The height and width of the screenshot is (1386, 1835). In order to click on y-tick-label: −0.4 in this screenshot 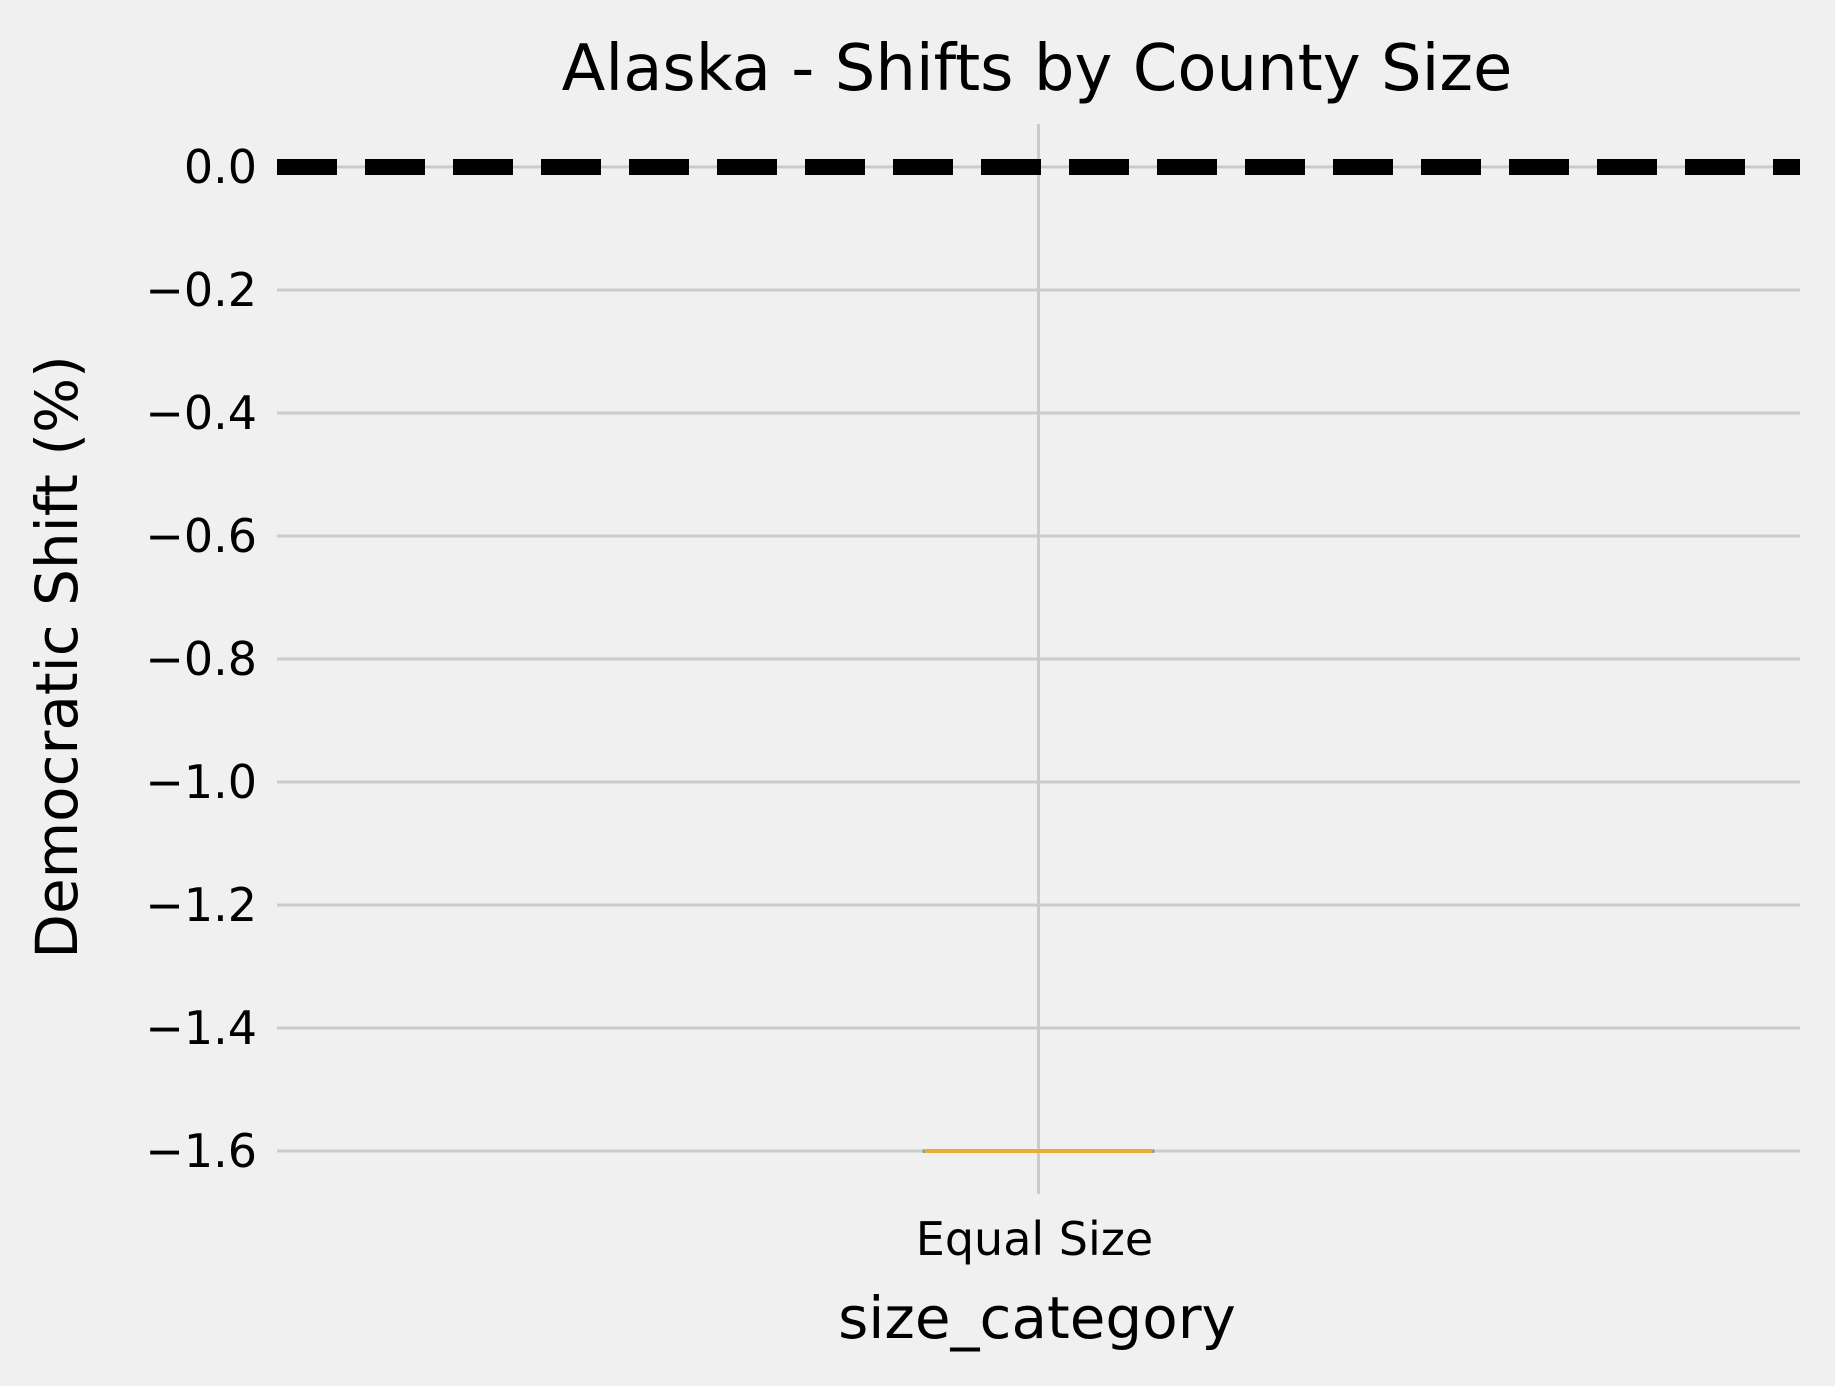, I will do `click(201, 413)`.